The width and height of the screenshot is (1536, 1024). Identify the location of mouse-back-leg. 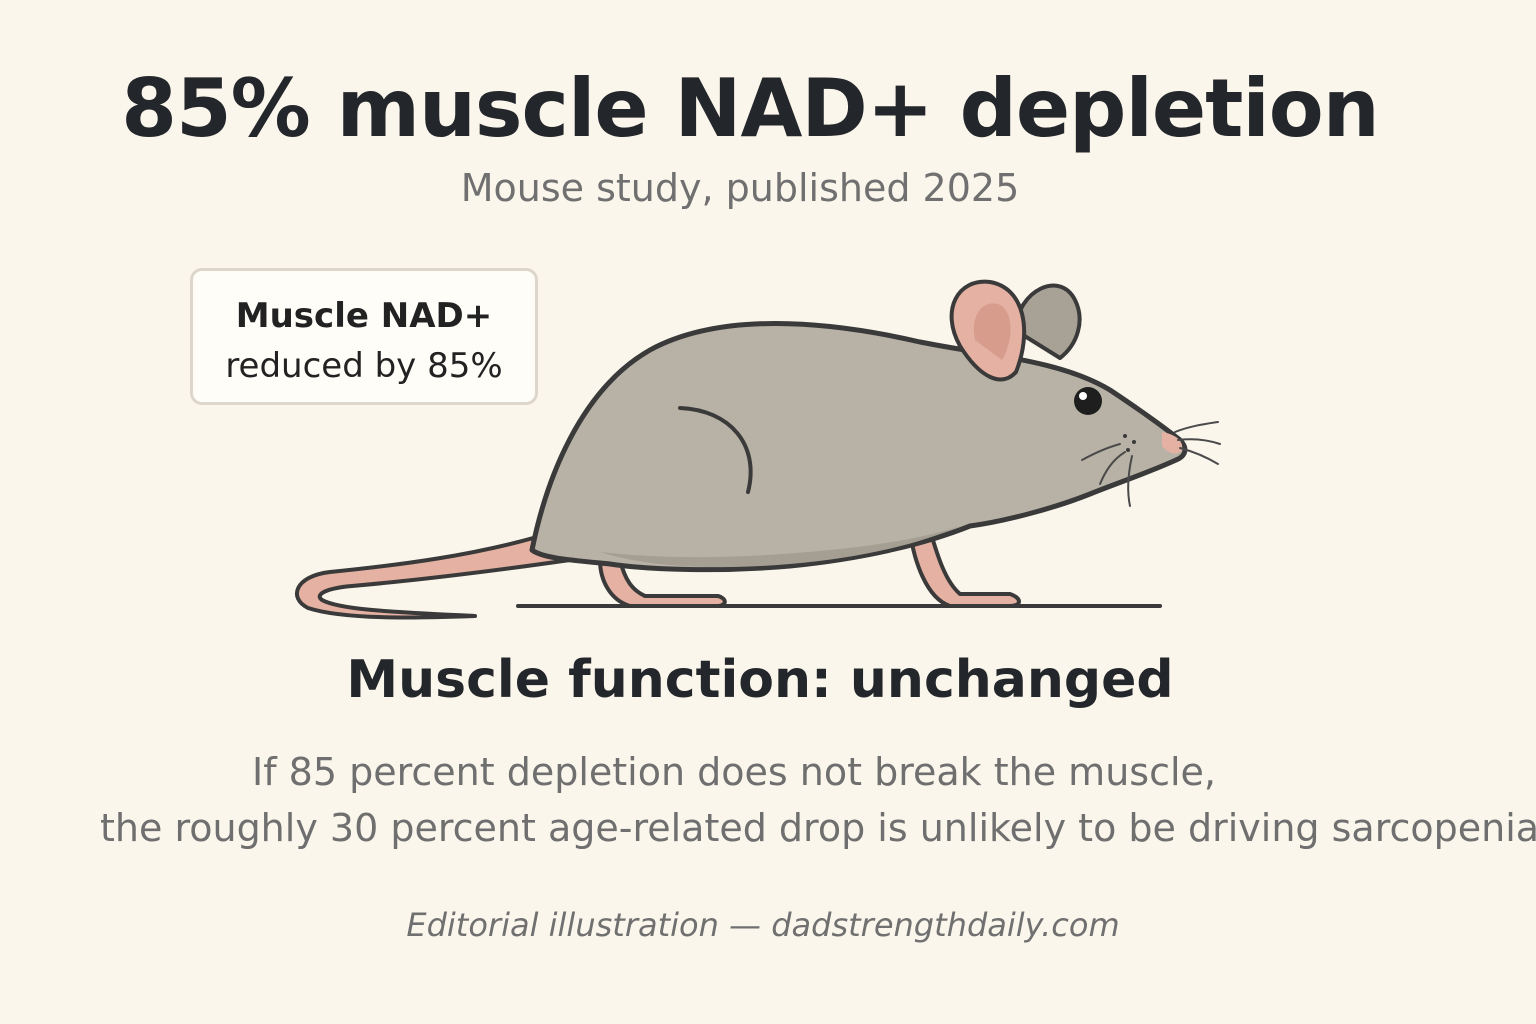
(662, 583).